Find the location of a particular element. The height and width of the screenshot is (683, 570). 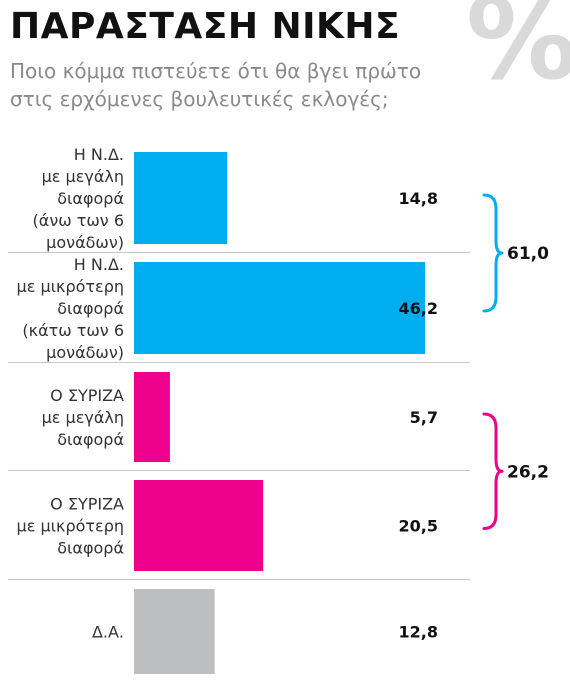

value-label: 12,8 is located at coordinates (418, 632).